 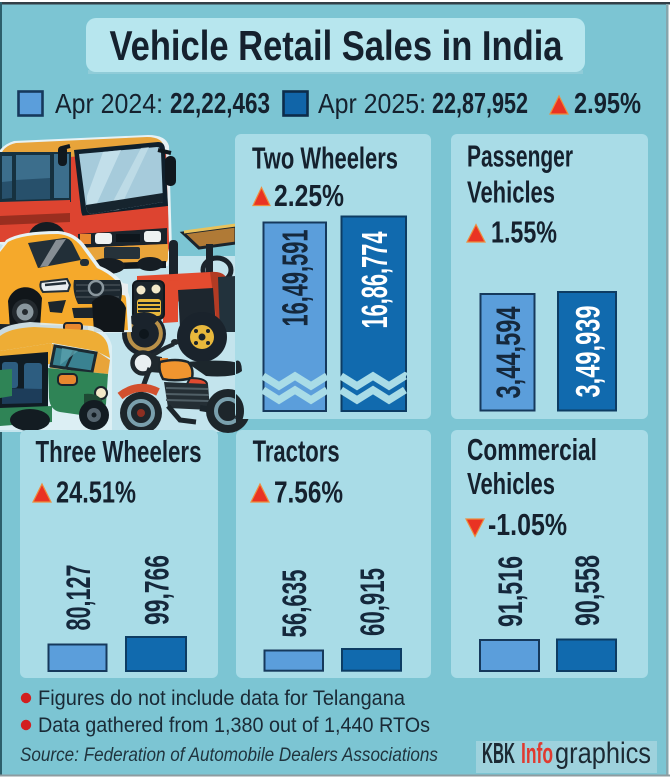 What do you see at coordinates (296, 451) in the screenshot?
I see `svg-text: Tractors` at bounding box center [296, 451].